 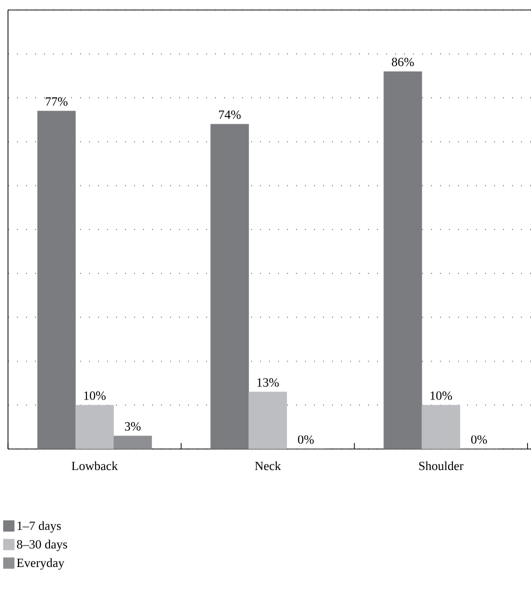 I want to click on x-tick-label: Shoulder, so click(x=441, y=465).